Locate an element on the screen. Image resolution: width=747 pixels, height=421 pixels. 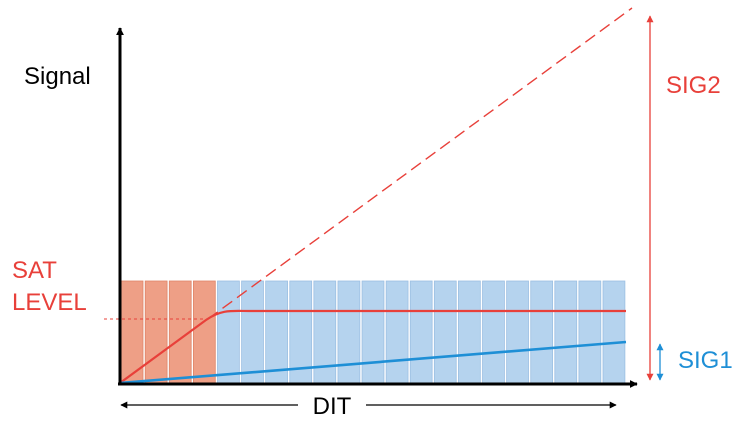
sig2-label: SIG2 is located at coordinates (693, 85).